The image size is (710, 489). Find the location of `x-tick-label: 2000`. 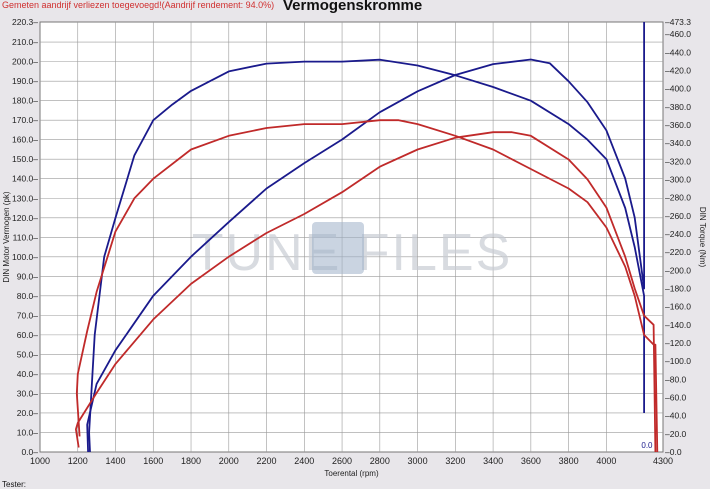

x-tick-label: 2000 is located at coordinates (229, 461).